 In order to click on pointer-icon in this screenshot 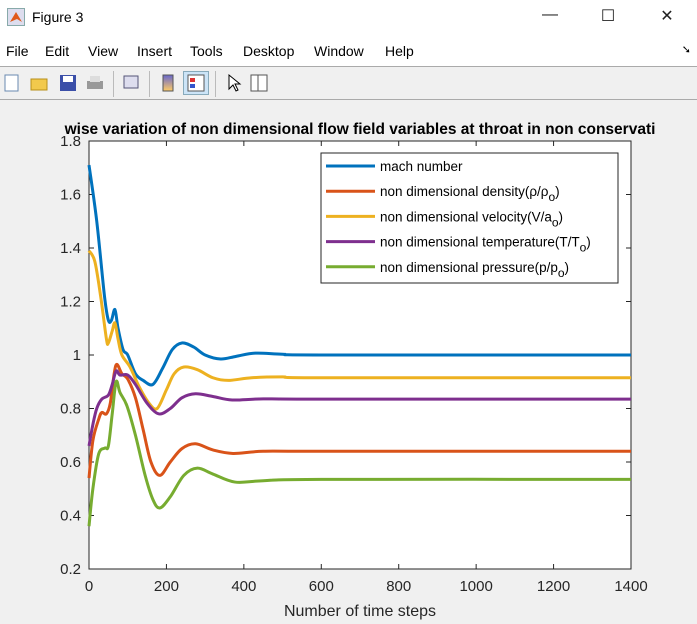, I will do `click(234, 83)`.